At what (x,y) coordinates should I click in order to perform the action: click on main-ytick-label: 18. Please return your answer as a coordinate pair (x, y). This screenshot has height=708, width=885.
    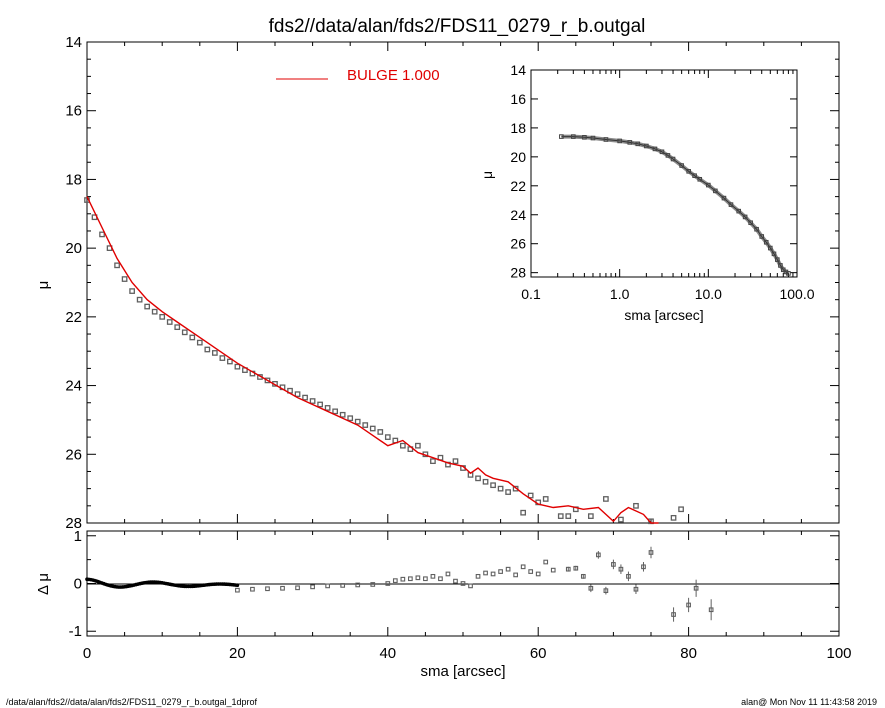
    Looking at the image, I should click on (73, 179).